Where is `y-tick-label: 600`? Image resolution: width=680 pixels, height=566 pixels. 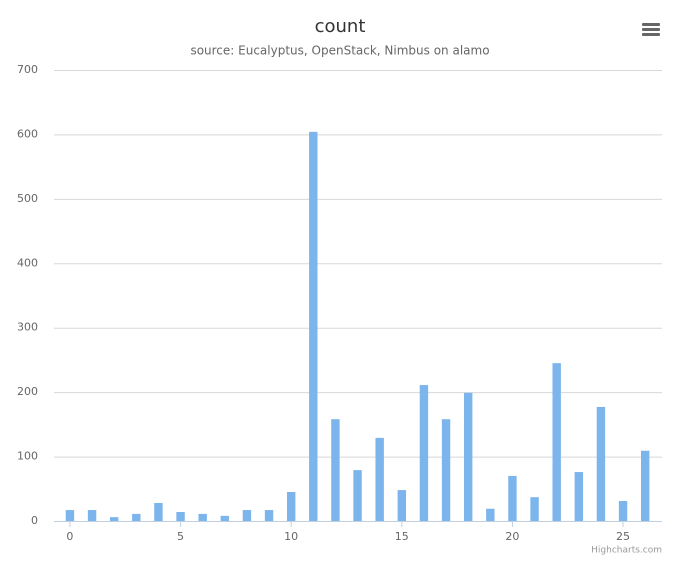 y-tick-label: 600 is located at coordinates (27, 133).